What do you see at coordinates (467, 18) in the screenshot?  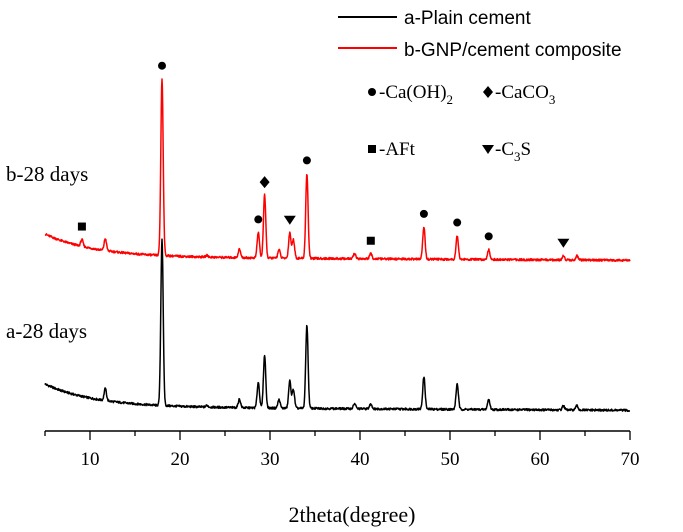 I see `legend-label-a: a-Plain cement` at bounding box center [467, 18].